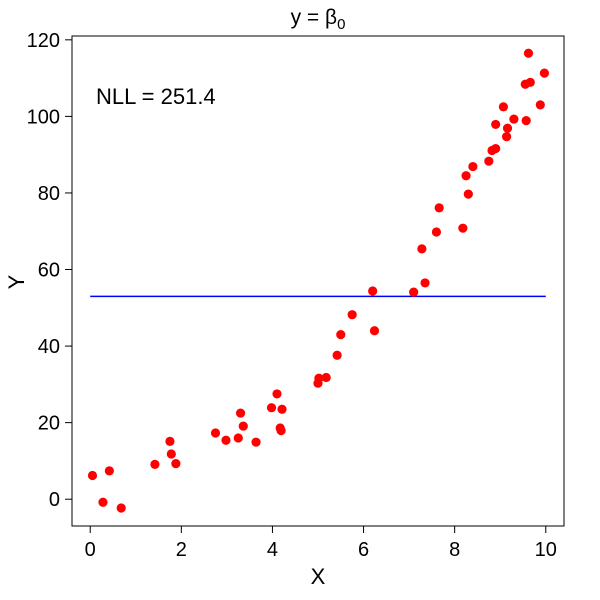 The image size is (600, 600). What do you see at coordinates (49, 347) in the screenshot?
I see `y-tick-label: 40` at bounding box center [49, 347].